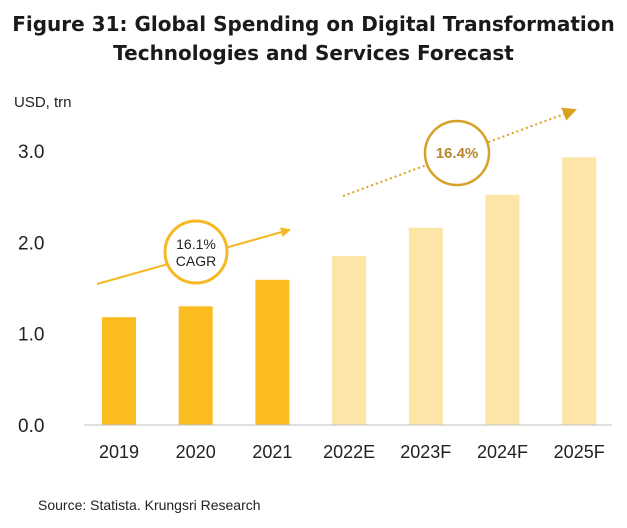 The height and width of the screenshot is (528, 627). Describe the element at coordinates (502, 309) in the screenshot. I see `bar-2024f` at that location.